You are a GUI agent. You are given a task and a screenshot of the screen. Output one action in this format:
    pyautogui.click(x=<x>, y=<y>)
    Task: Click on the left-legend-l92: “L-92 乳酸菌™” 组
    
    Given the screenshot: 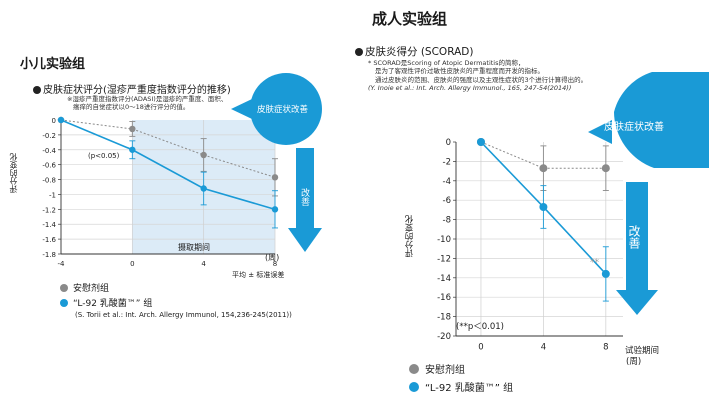 What is the action you would take?
    pyautogui.click(x=106, y=302)
    